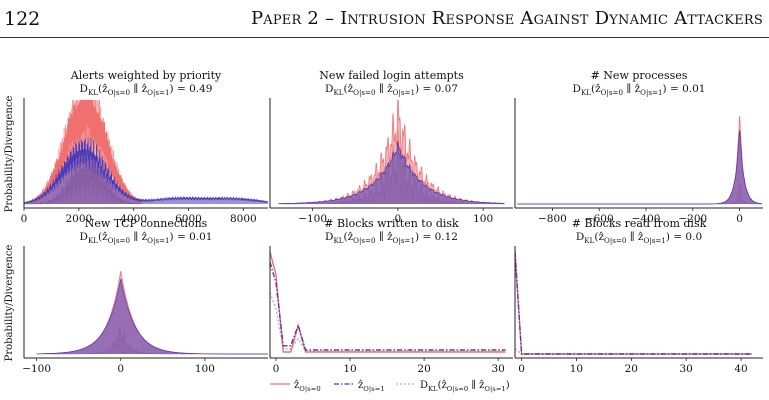 This screenshot has width=769, height=400. What do you see at coordinates (391, 238) in the screenshot?
I see `panel-subtitle: DKL(ẑO|s=0 ∥ ẑO|s=1) = 0.12` at bounding box center [391, 238].